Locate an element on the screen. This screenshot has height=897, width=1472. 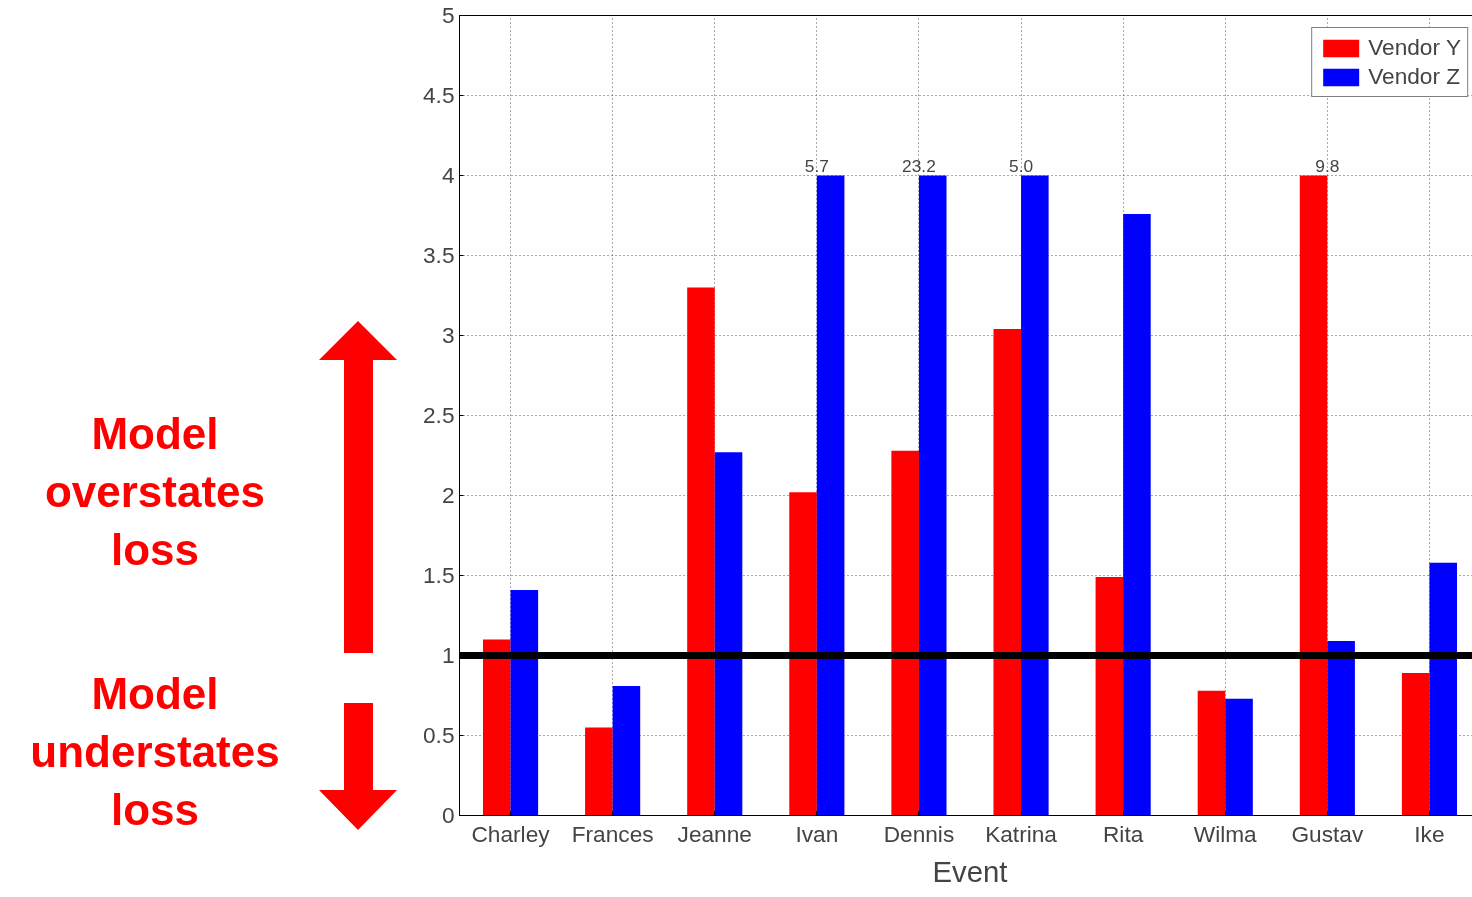
y-tick-label: 1.5 is located at coordinates (439, 575).